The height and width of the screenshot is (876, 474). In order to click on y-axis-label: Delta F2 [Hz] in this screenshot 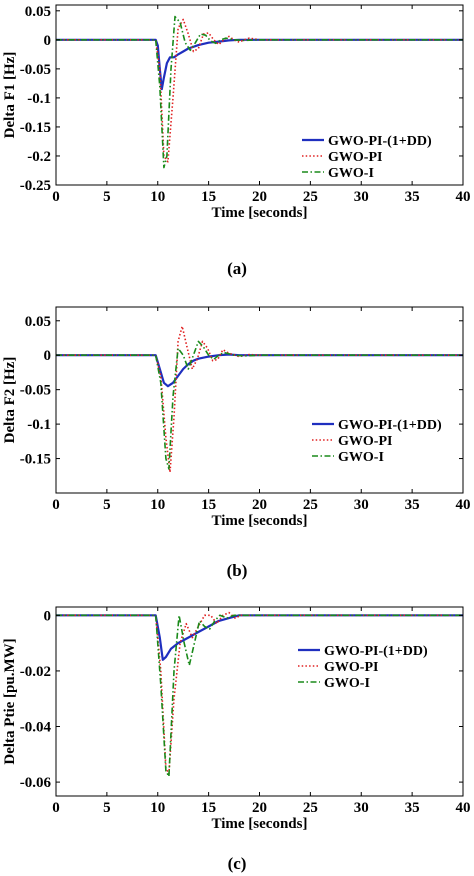, I will do `click(10, 400)`.